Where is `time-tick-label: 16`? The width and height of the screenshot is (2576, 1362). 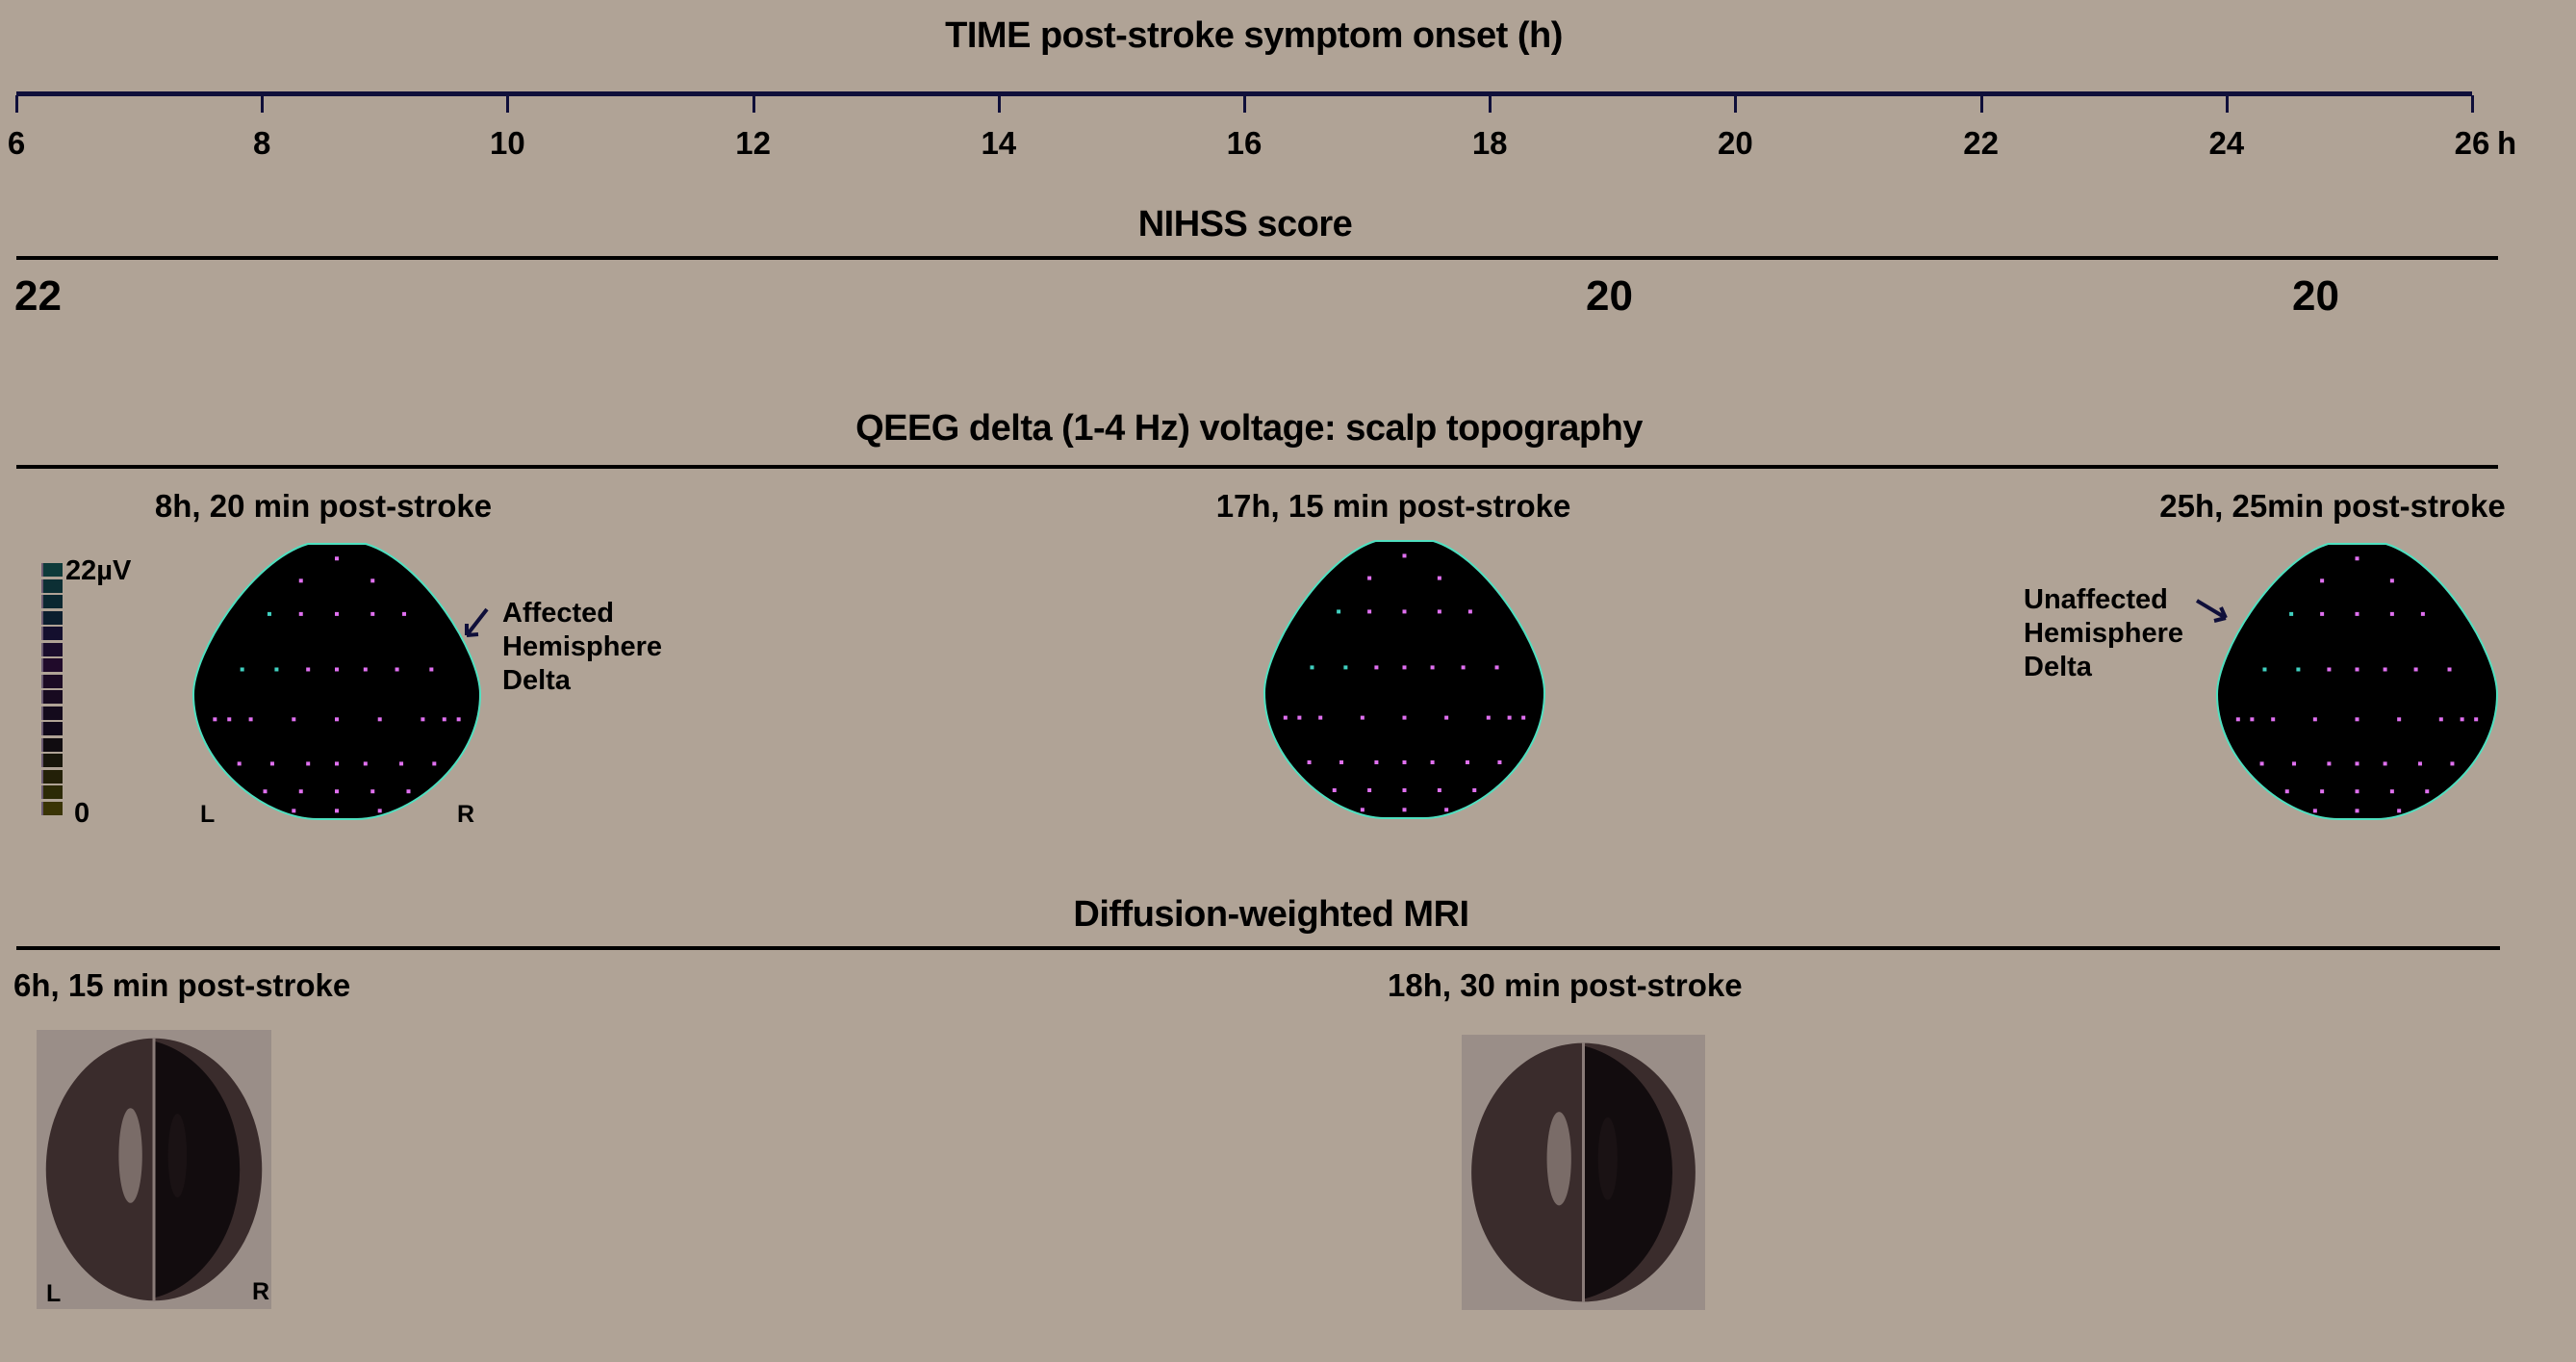
time-tick-label: 16 is located at coordinates (1244, 143).